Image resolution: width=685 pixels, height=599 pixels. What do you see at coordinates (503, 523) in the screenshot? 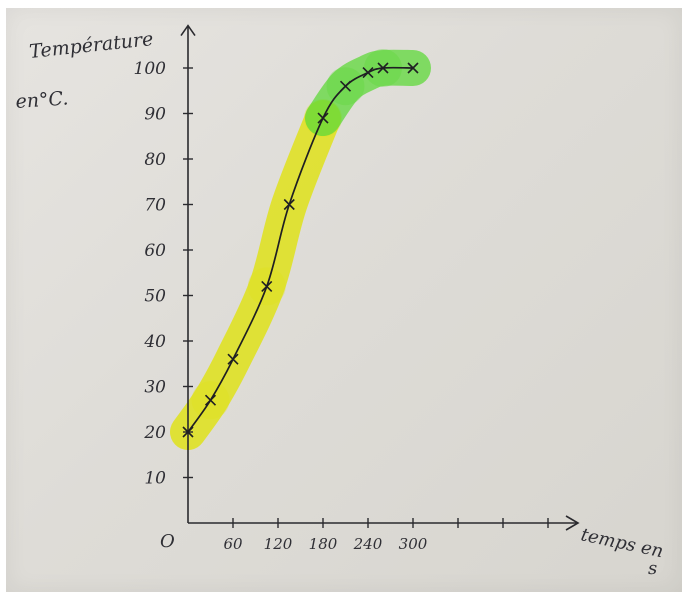
I see `x-unlabeled-ticks` at bounding box center [503, 523].